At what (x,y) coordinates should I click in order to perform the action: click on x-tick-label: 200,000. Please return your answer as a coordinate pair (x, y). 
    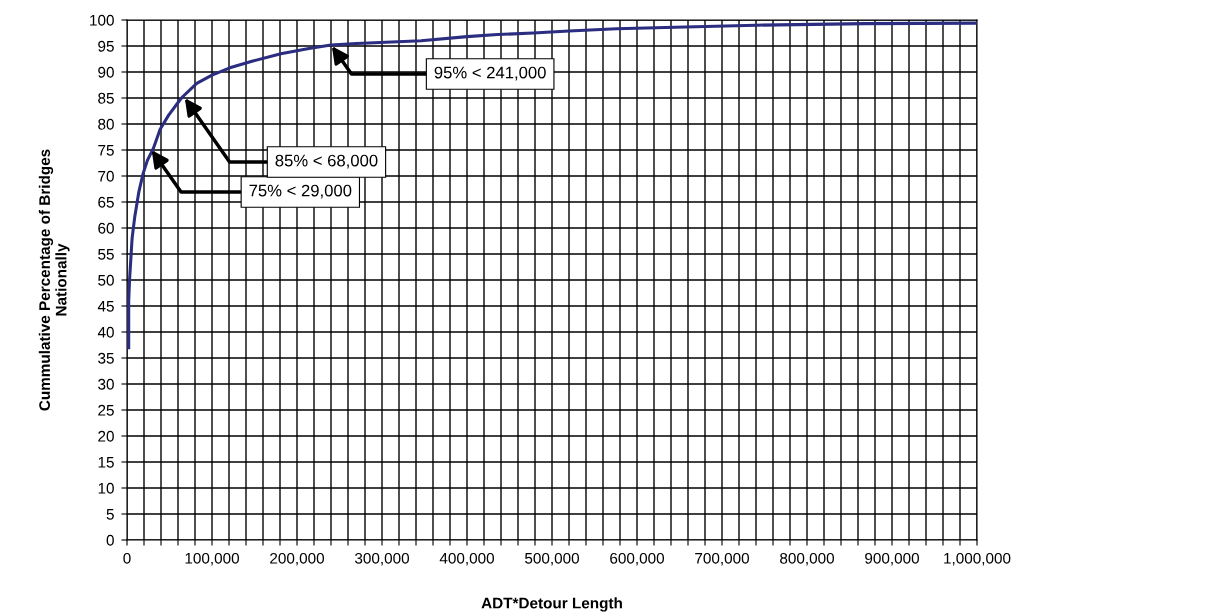
    Looking at the image, I should click on (297, 559).